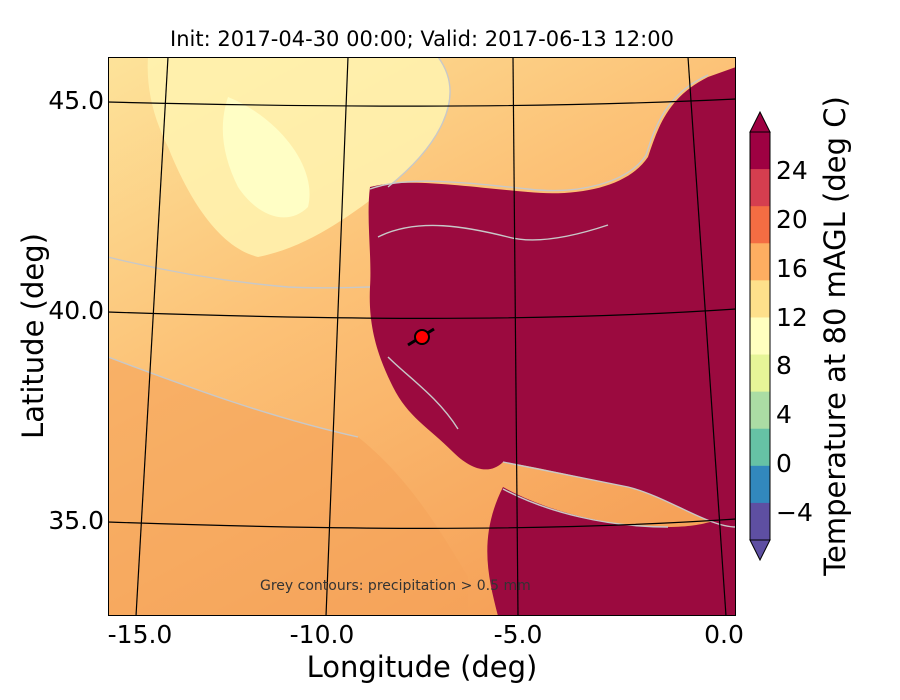 The image size is (900, 700). What do you see at coordinates (784, 365) in the screenshot?
I see `colorbar-tick: 8` at bounding box center [784, 365].